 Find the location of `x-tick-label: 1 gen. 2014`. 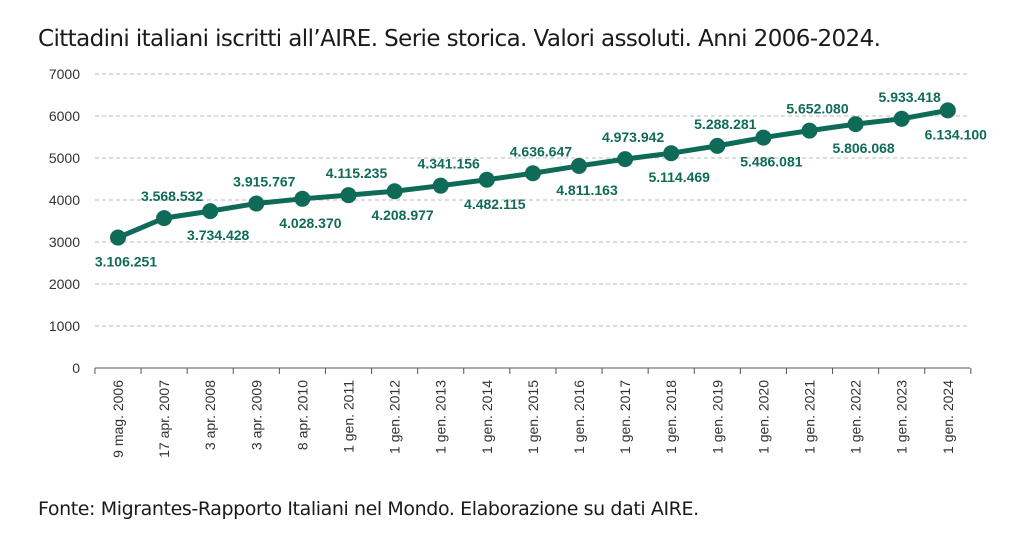

x-tick-label: 1 gen. 2014 is located at coordinates (487, 417).